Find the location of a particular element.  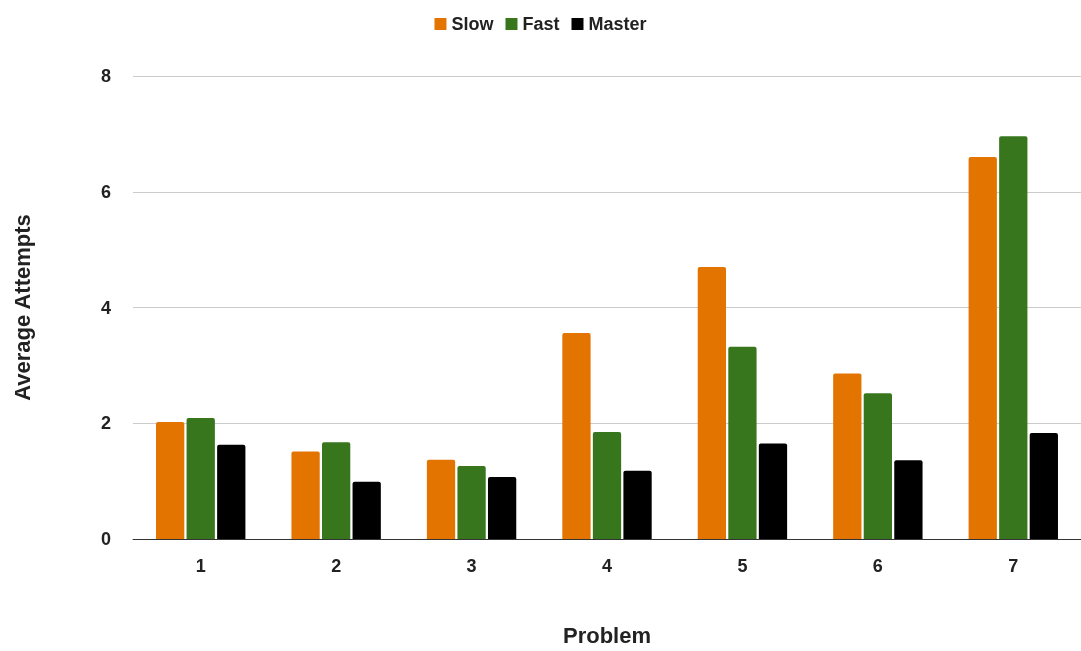

y-tick-label: 0 is located at coordinates (105, 539).